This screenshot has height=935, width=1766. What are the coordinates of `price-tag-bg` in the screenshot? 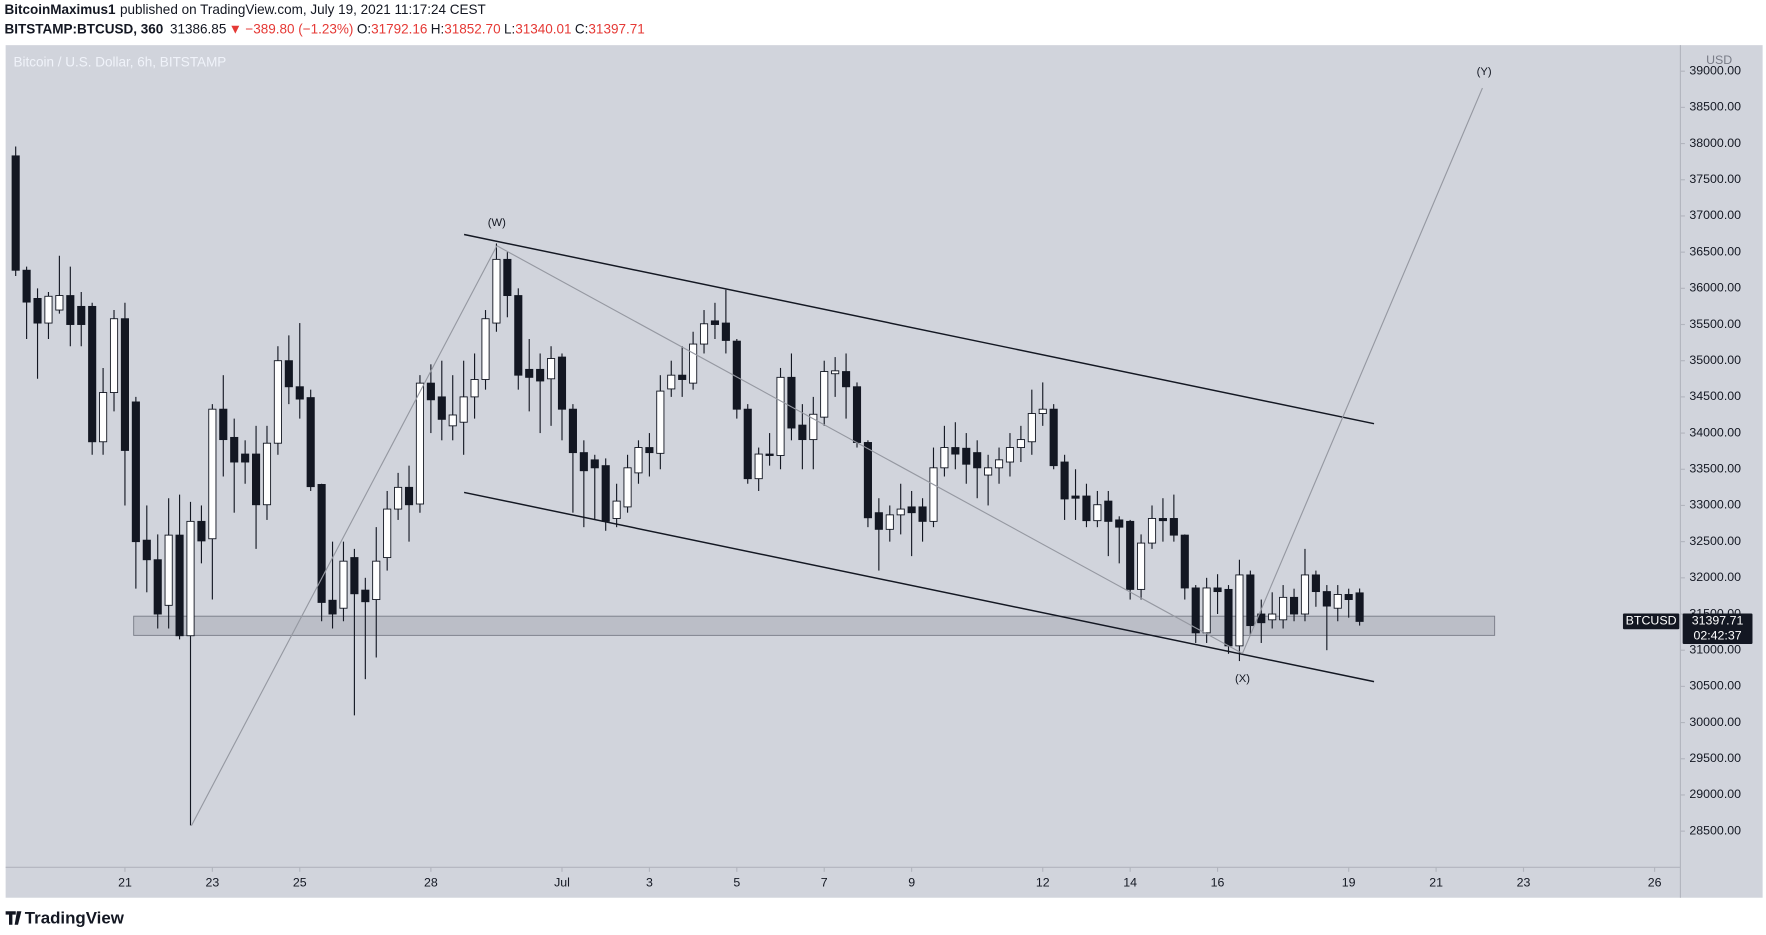 It's located at (1717, 628).